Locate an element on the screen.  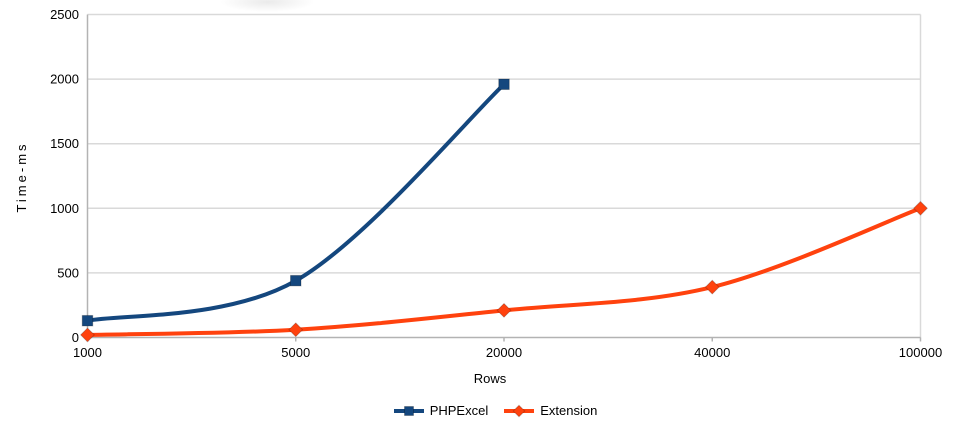
x-tick-label-1000: 1000 is located at coordinates (87, 352).